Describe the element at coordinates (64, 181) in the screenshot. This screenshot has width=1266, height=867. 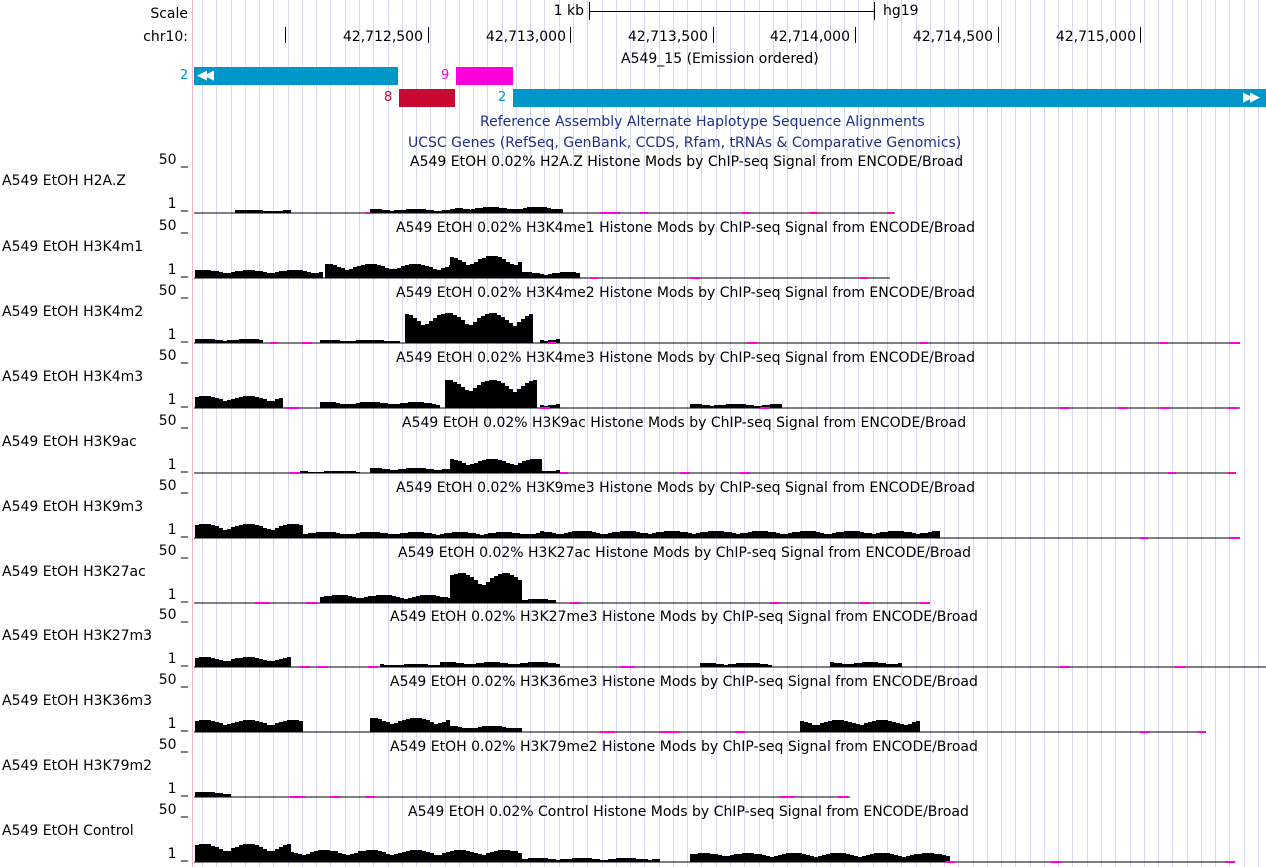
I see `track-label: A549 EtOH H2A.Z` at that location.